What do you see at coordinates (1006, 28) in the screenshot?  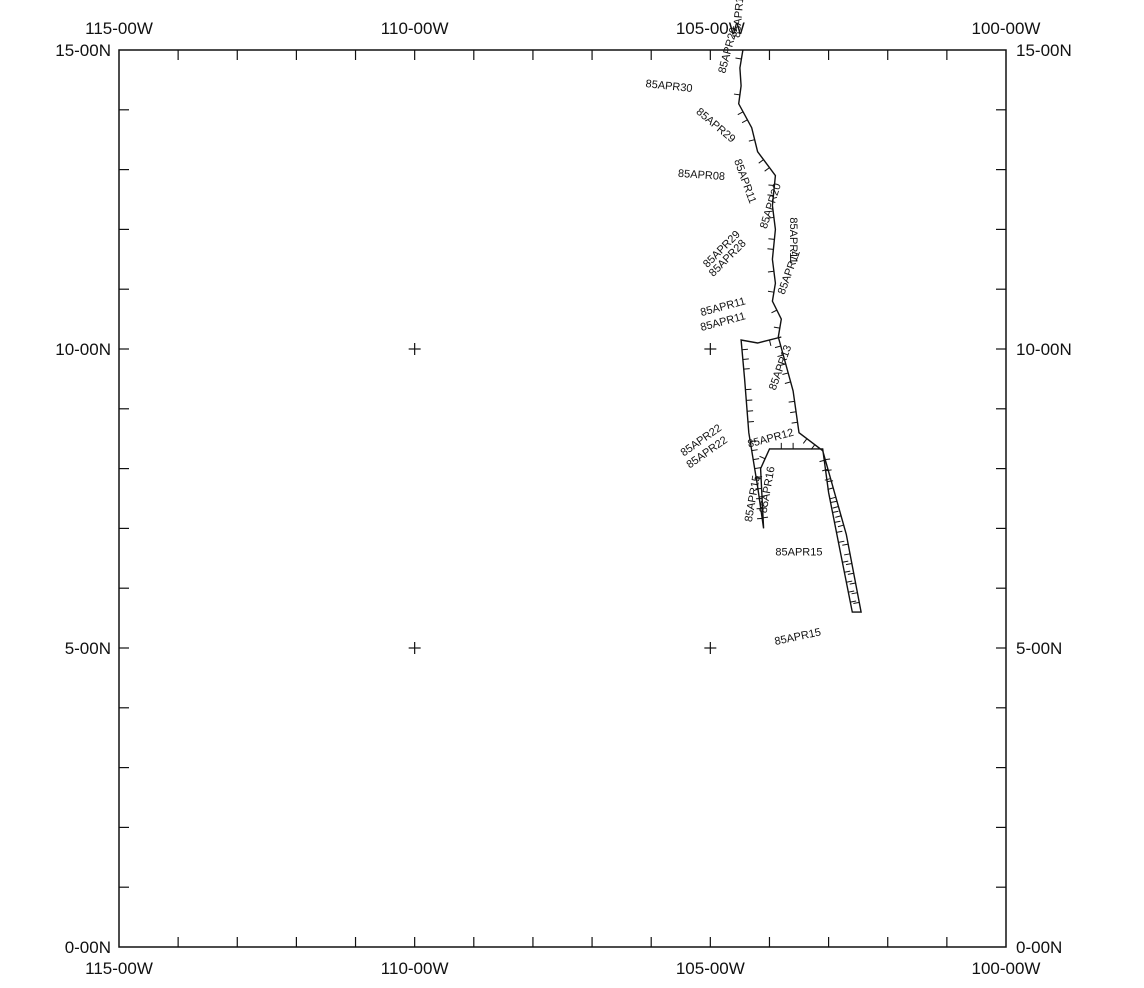 I see `longitude-label-top: 100-00W` at bounding box center [1006, 28].